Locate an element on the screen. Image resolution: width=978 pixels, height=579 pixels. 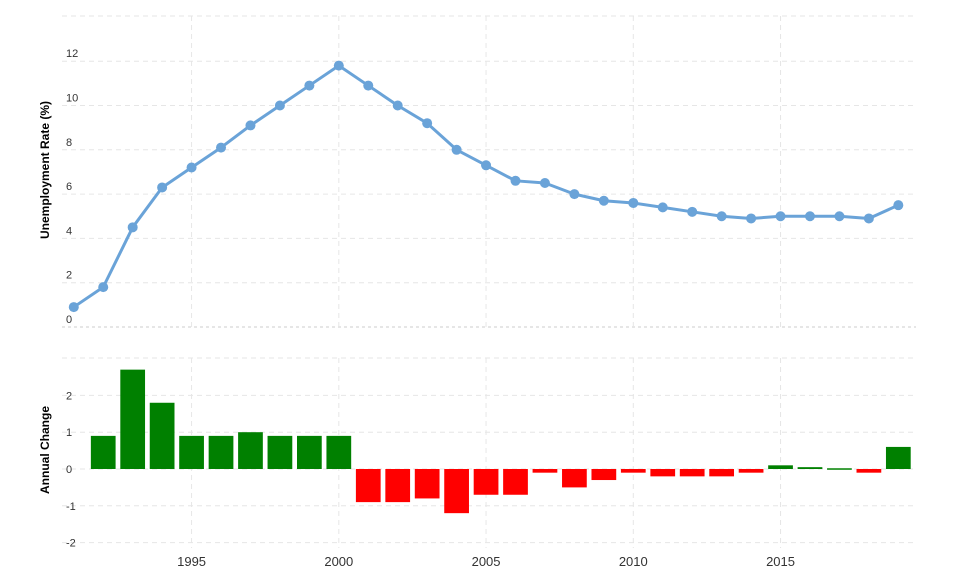
top-y-tick-label: 0 is located at coordinates (69, 320).